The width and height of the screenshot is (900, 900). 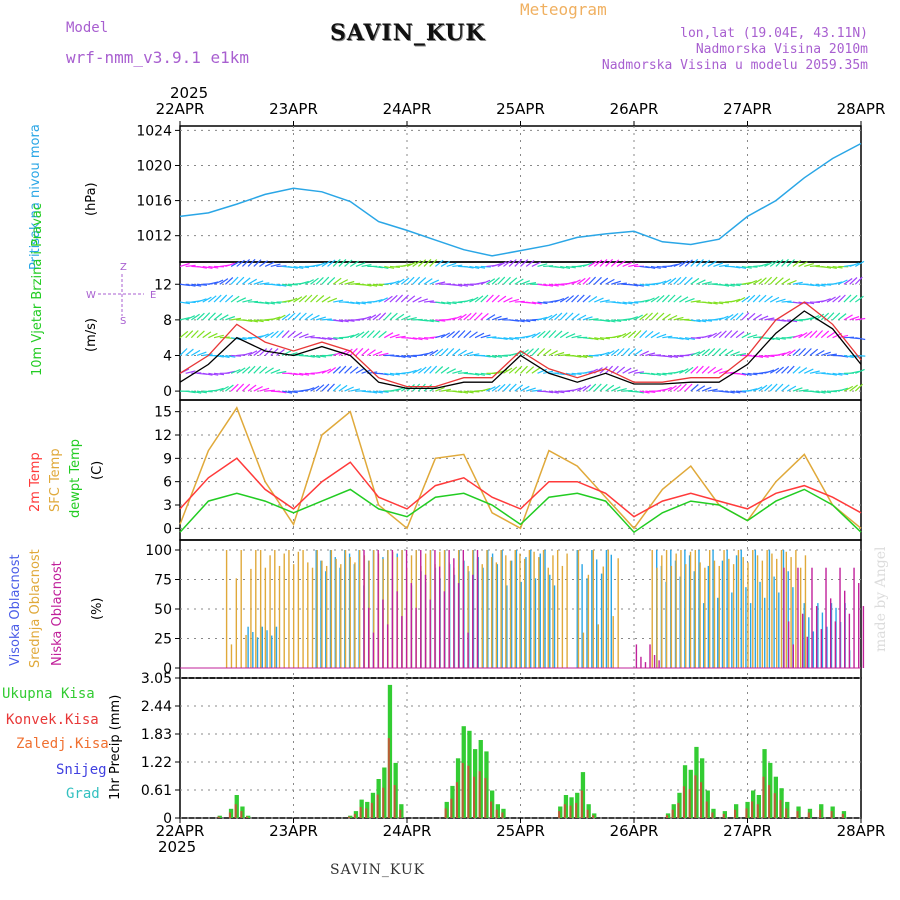 I want to click on year-bottom: 2025, so click(x=177, y=847).